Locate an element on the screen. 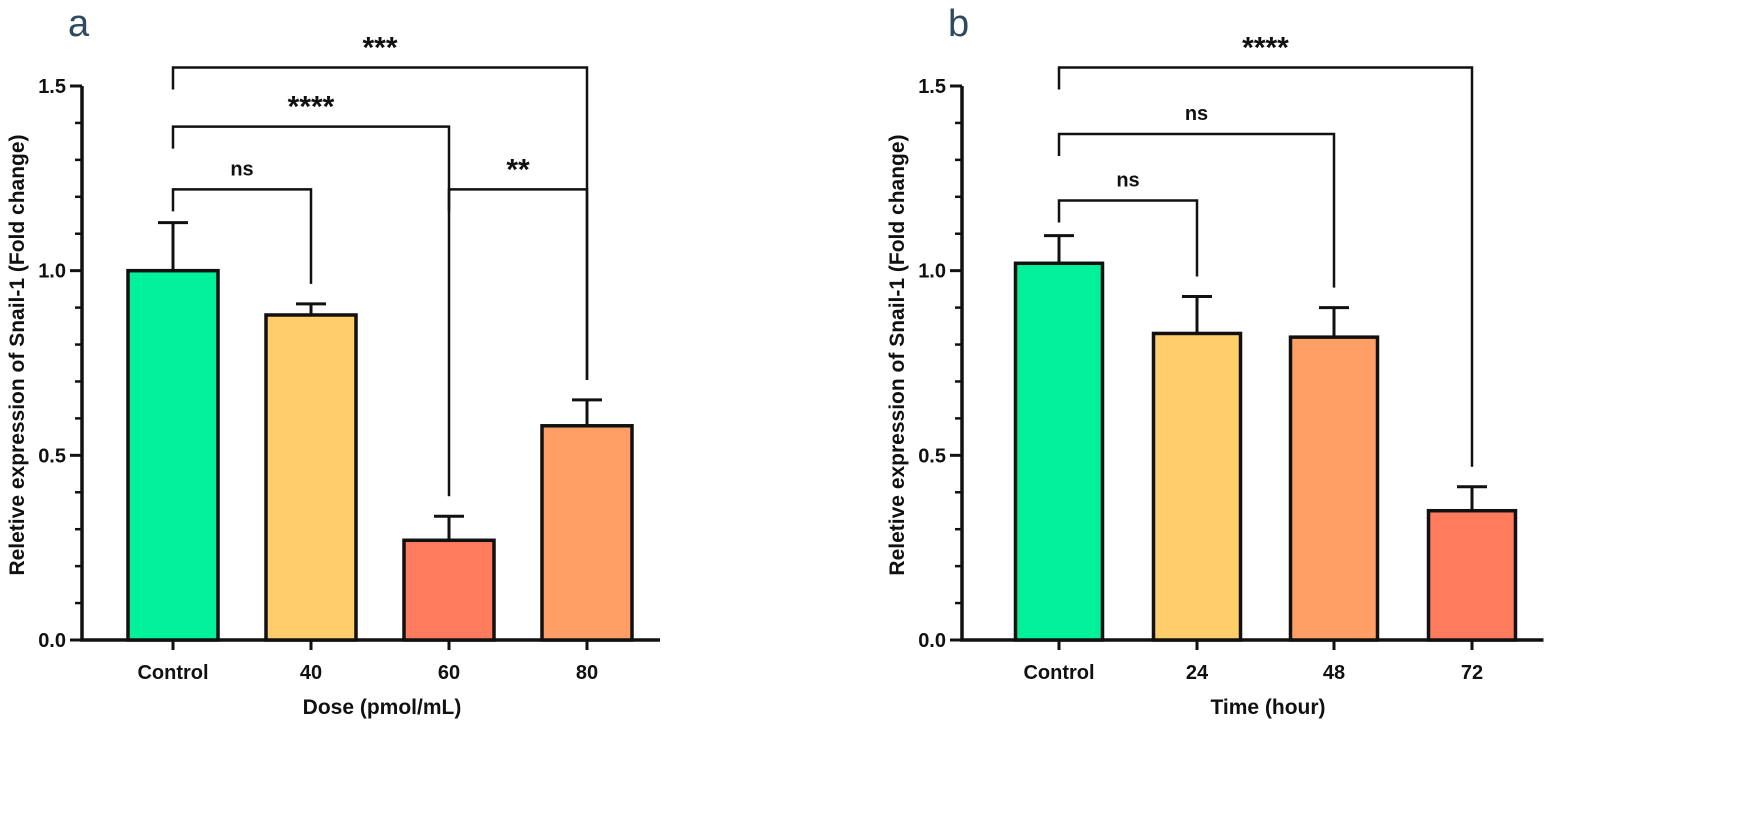 The height and width of the screenshot is (813, 1745). x-axis-title: Dose (pmol/mL) is located at coordinates (382, 707).